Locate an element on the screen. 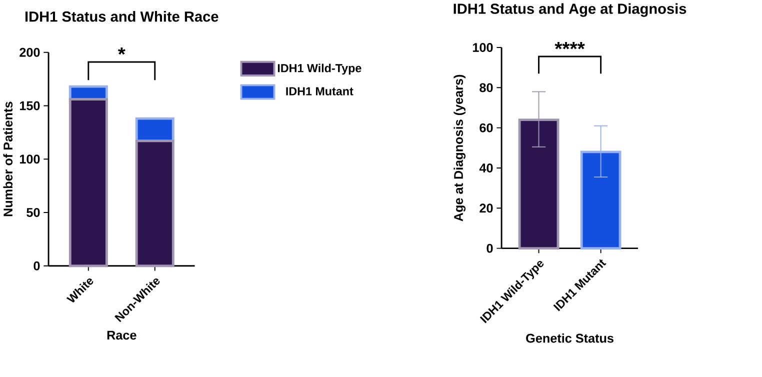 The width and height of the screenshot is (762, 377). x-axis-title: Genetic Status is located at coordinates (570, 338).